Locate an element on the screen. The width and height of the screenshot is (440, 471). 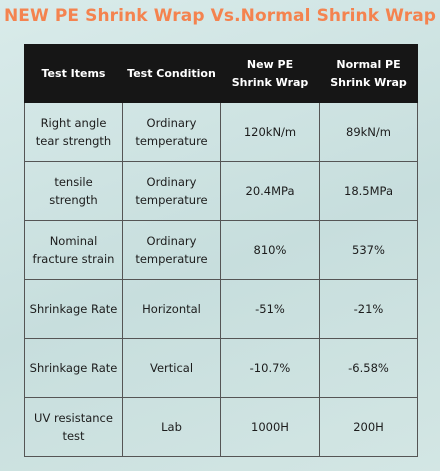
header-normal-pe: Normal PE Shrink Wrap is located at coordinates (368, 73).